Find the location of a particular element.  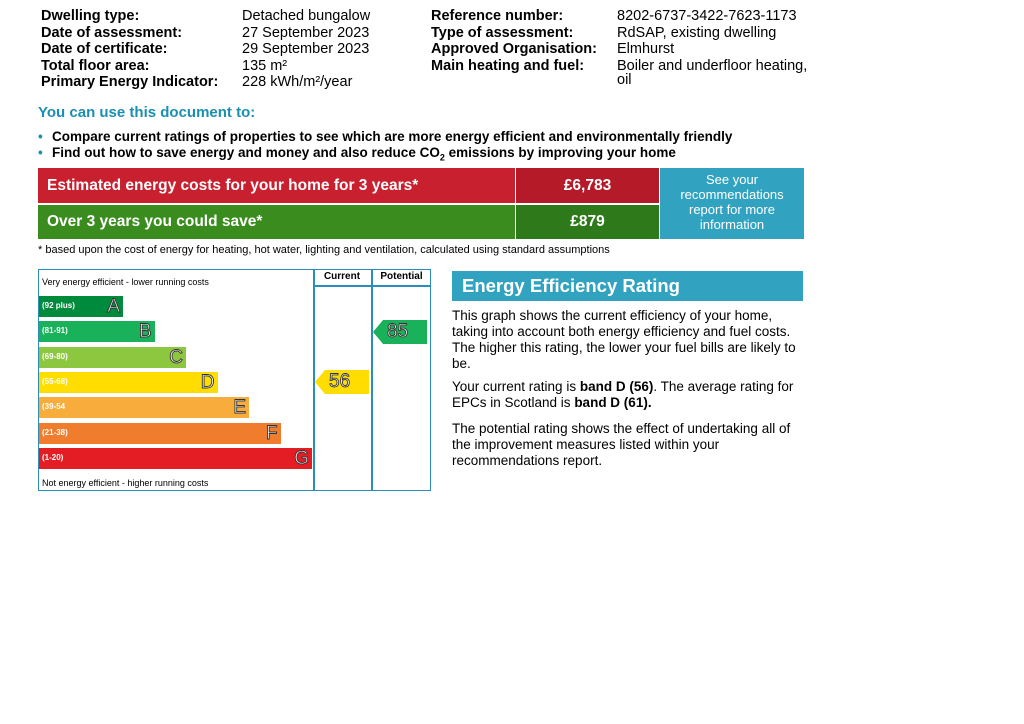

potential-rating-arrow: 85 is located at coordinates (400, 331).